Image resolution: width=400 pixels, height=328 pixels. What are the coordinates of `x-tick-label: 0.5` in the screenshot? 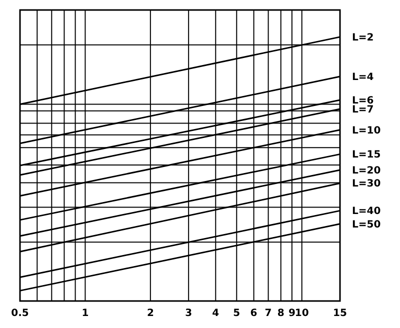 It's located at (20, 314).